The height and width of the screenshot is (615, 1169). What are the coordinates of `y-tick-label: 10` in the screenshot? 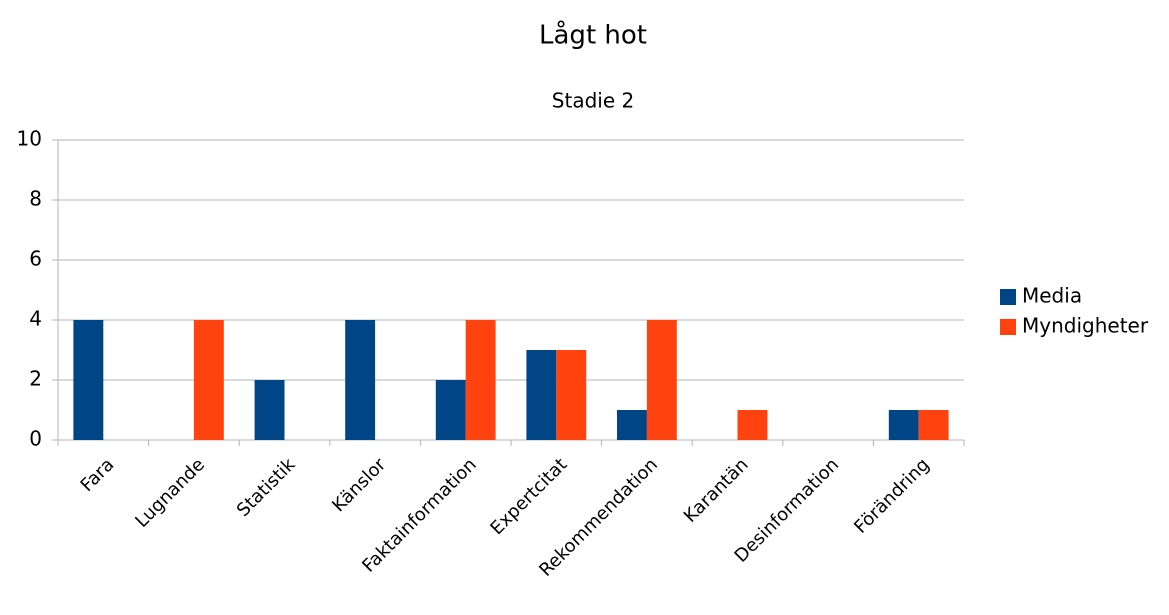 It's located at (29, 139).